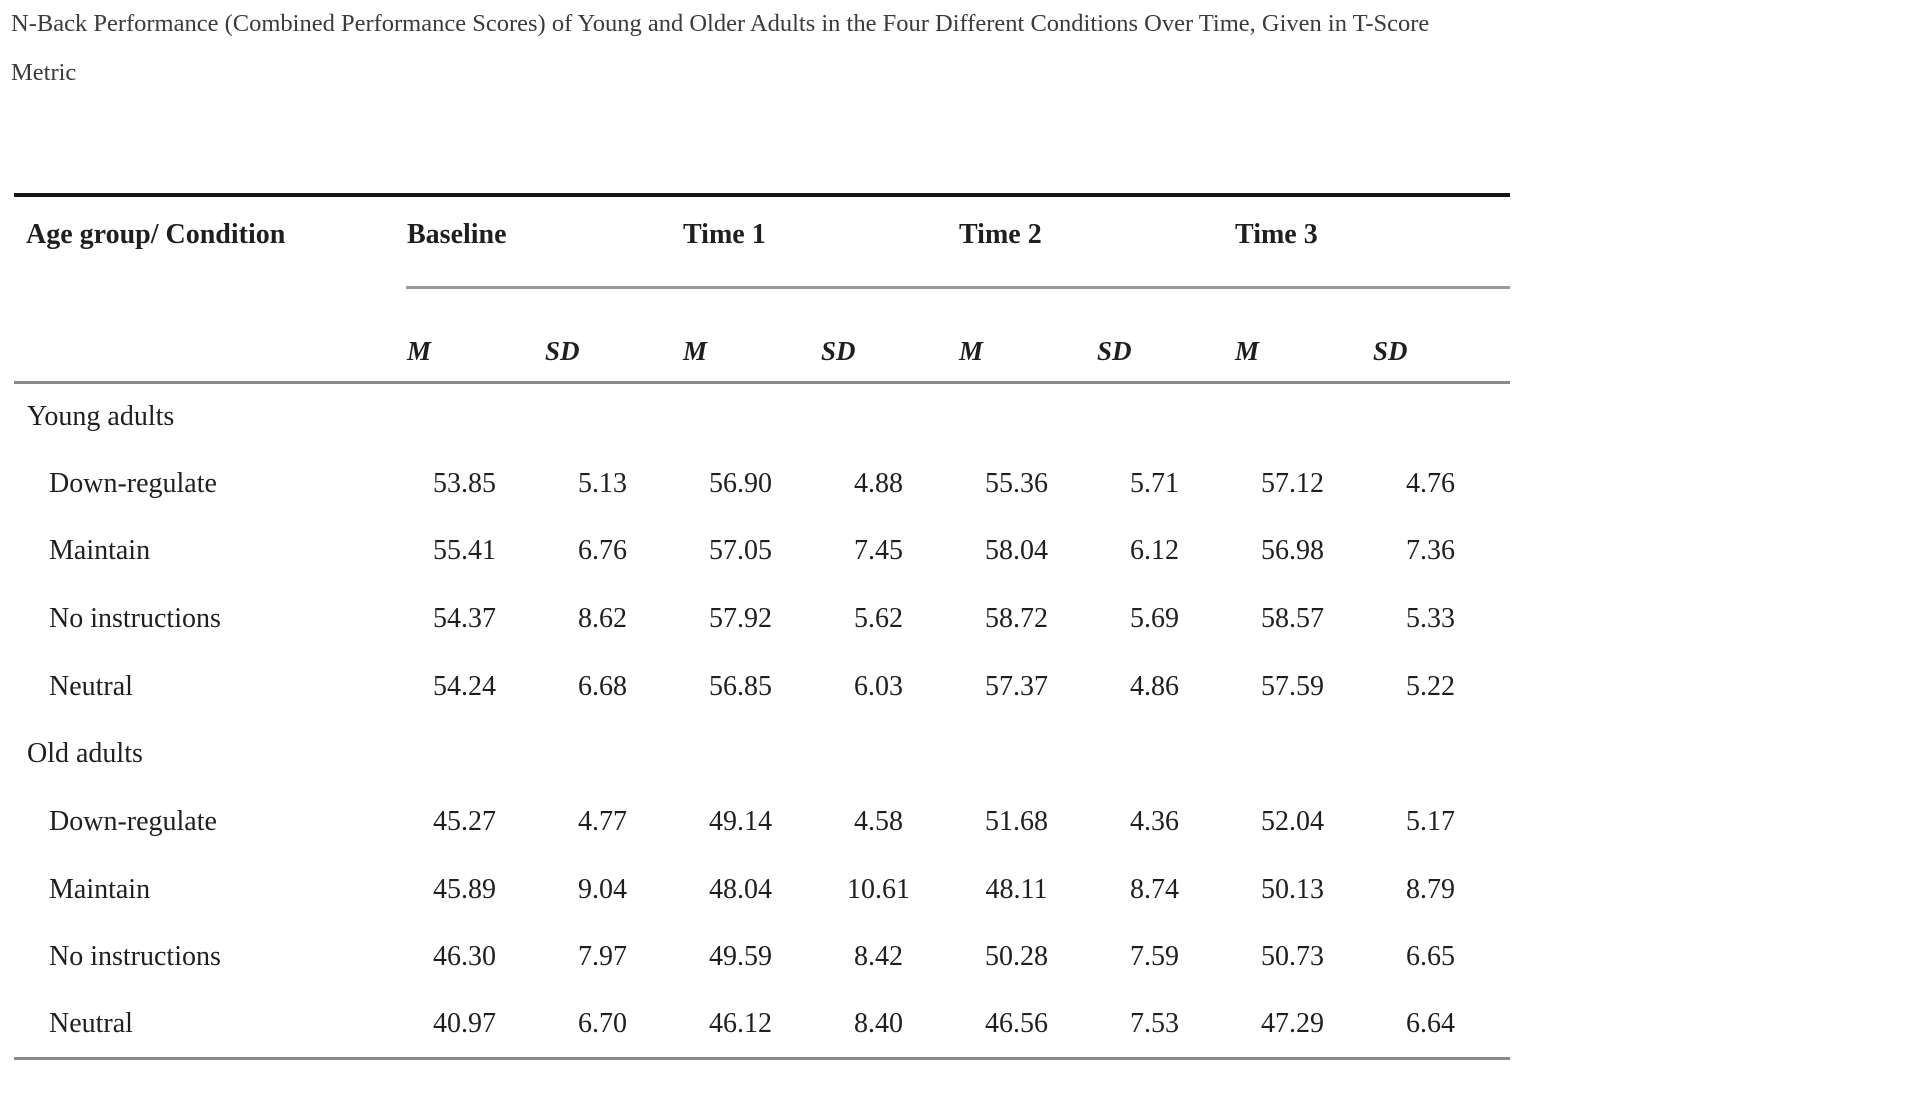 This screenshot has height=1098, width=1932. What do you see at coordinates (464, 551) in the screenshot?
I see `value-cell: 55.41` at bounding box center [464, 551].